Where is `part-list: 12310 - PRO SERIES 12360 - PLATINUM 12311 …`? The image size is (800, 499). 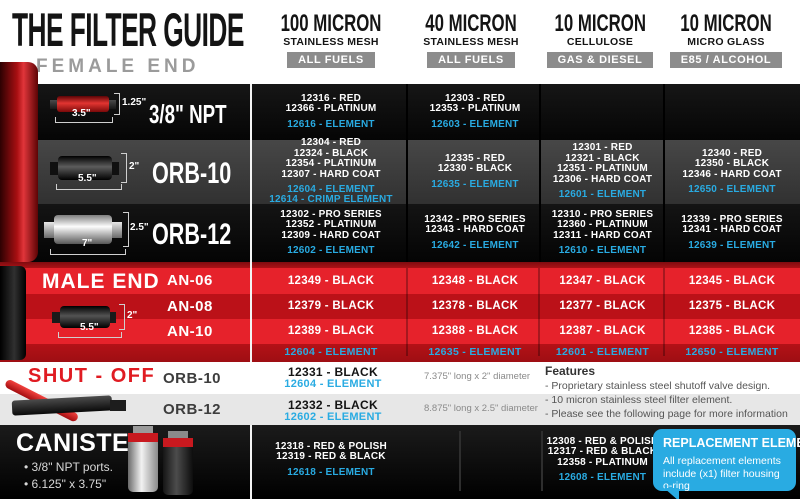 part-list: 12310 - PRO SERIES 12360 - PLATINUM 12311 … is located at coordinates (602, 224).